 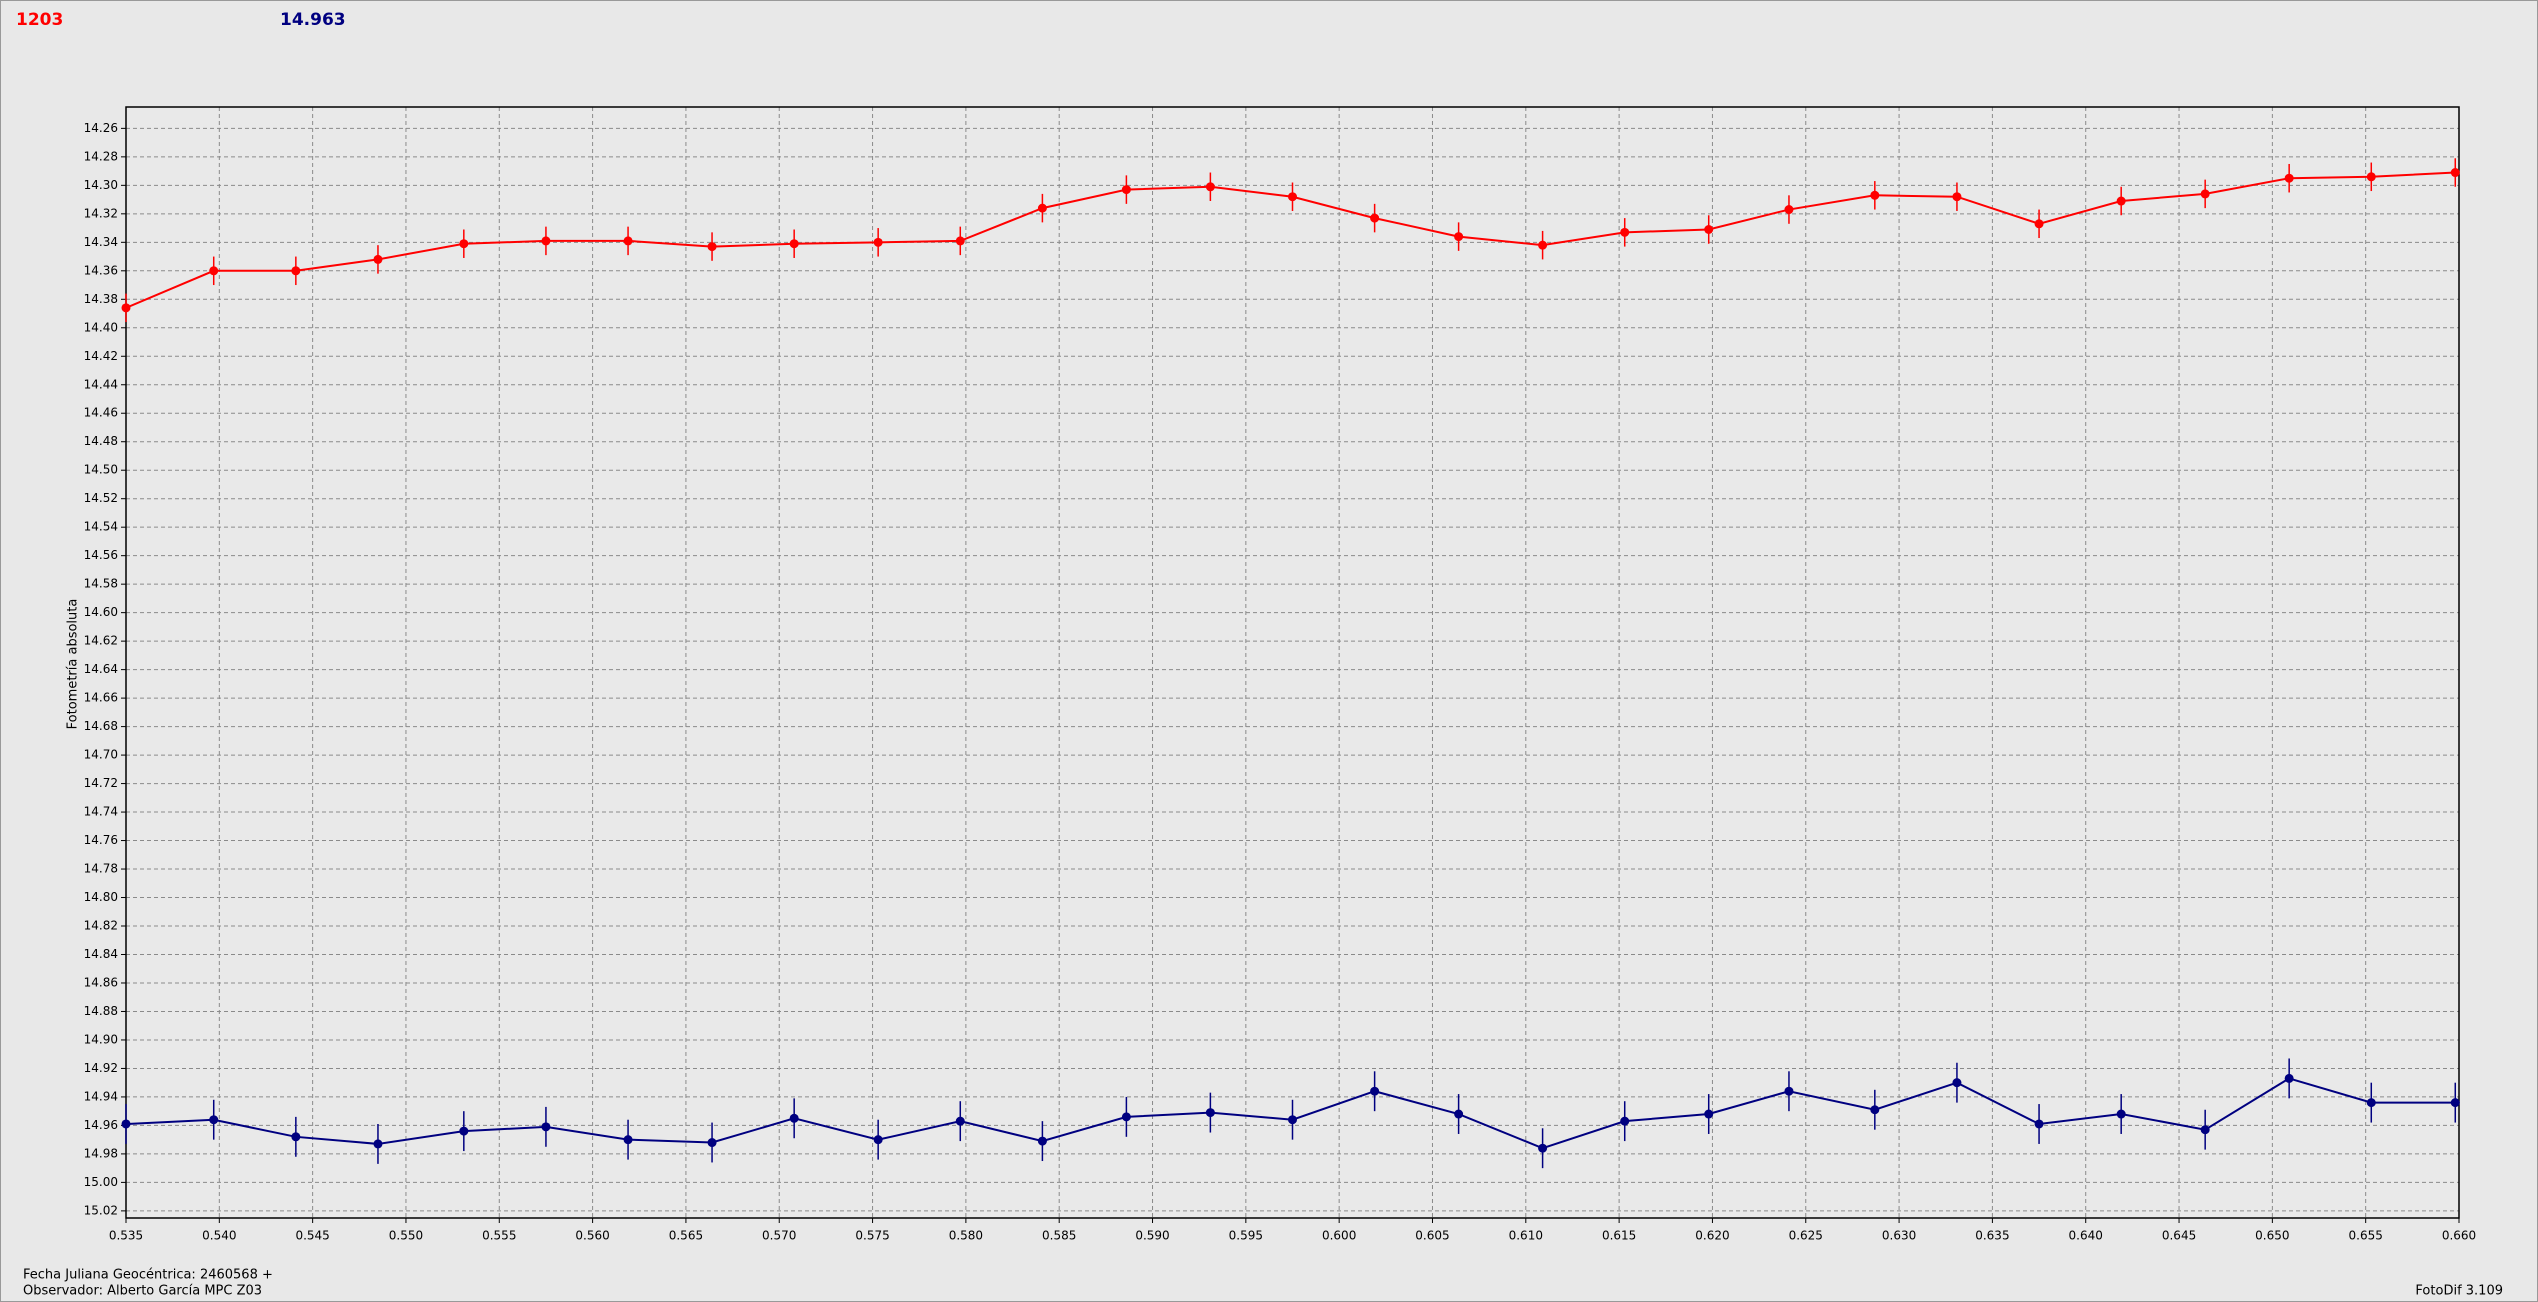 What do you see at coordinates (101, 612) in the screenshot?
I see `y-tick-label: 14.60` at bounding box center [101, 612].